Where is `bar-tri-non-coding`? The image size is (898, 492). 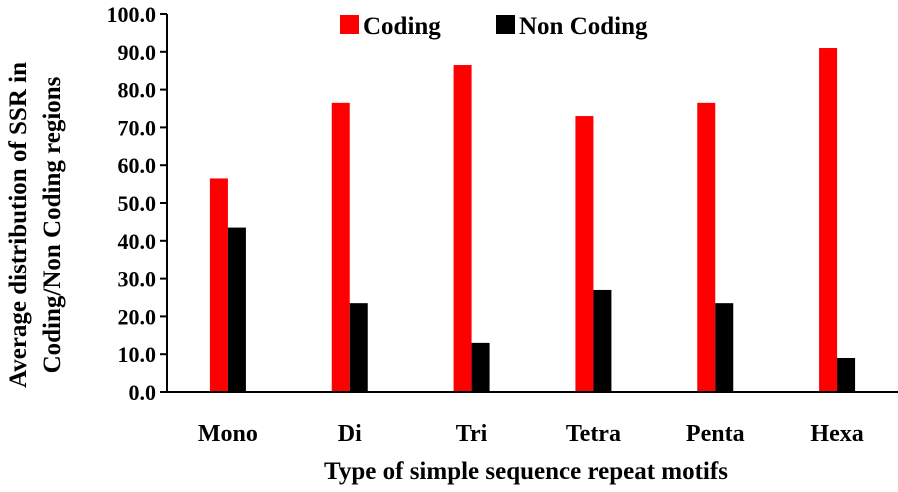 bar-tri-non-coding is located at coordinates (480, 367).